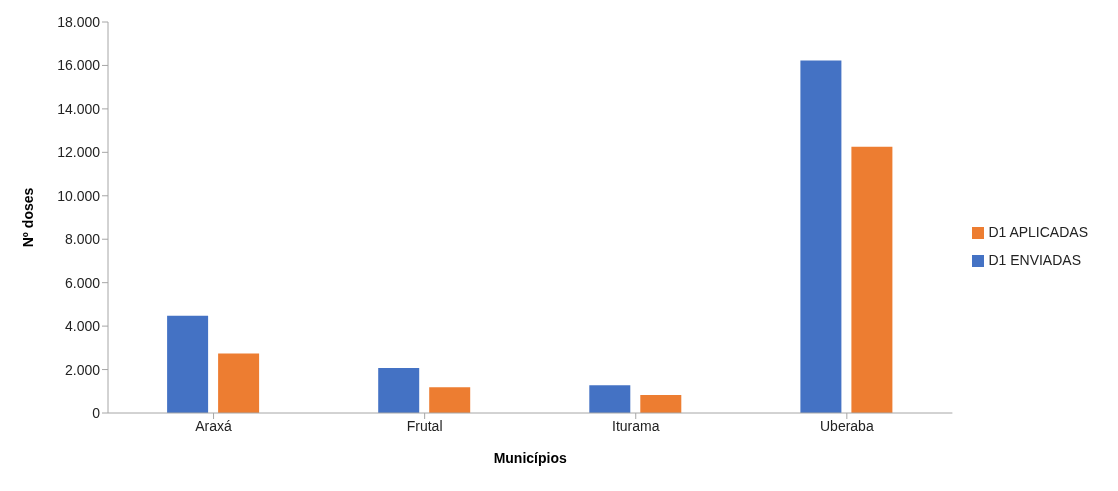 This screenshot has height=491, width=1118. I want to click on y-tick-label: 14.000, so click(79, 108).